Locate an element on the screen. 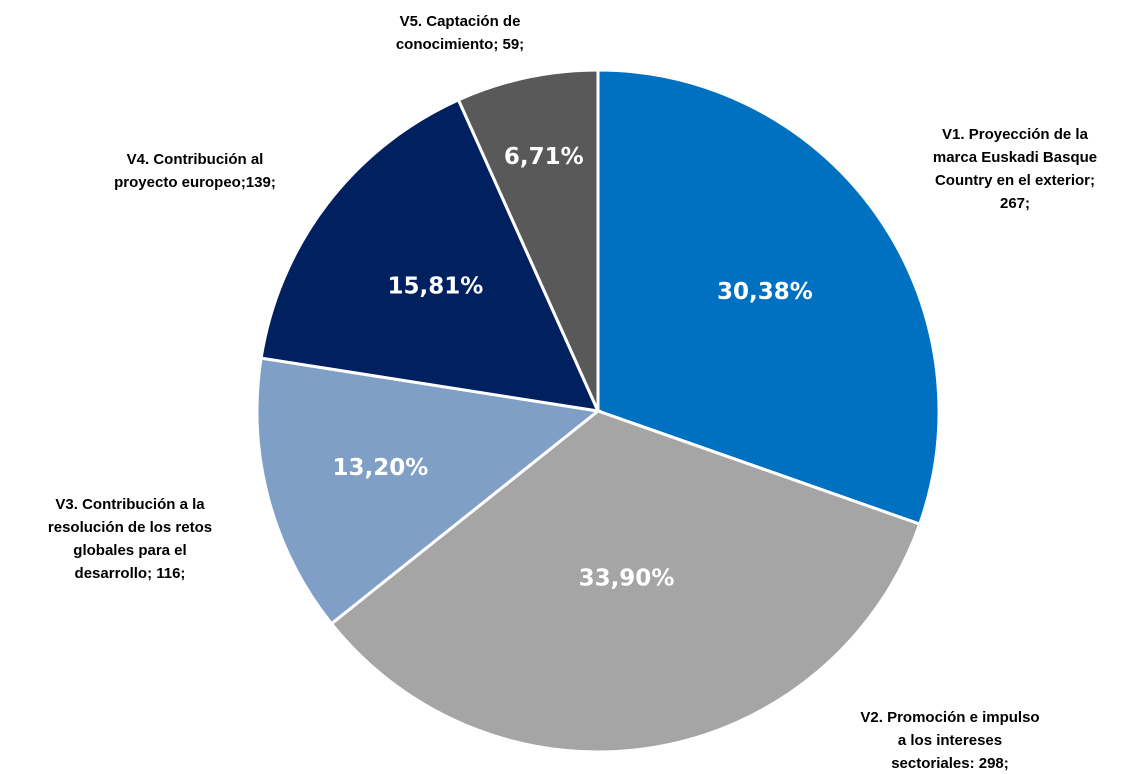  category-label: desarrollo; 116; is located at coordinates (130, 573).